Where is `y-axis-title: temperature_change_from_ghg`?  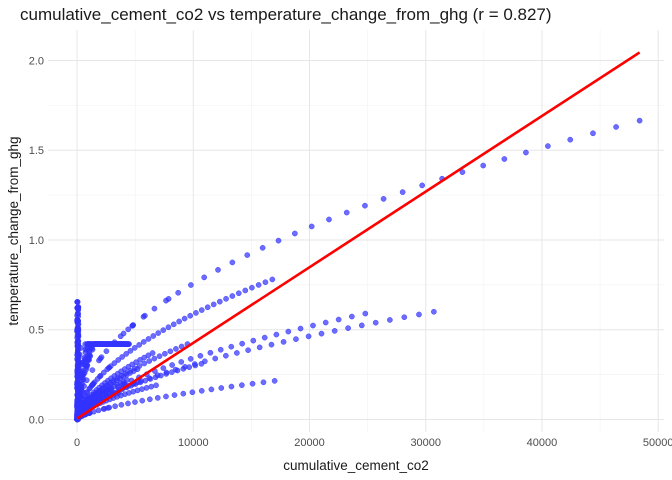
y-axis-title: temperature_change_from_ghg is located at coordinates (13, 230).